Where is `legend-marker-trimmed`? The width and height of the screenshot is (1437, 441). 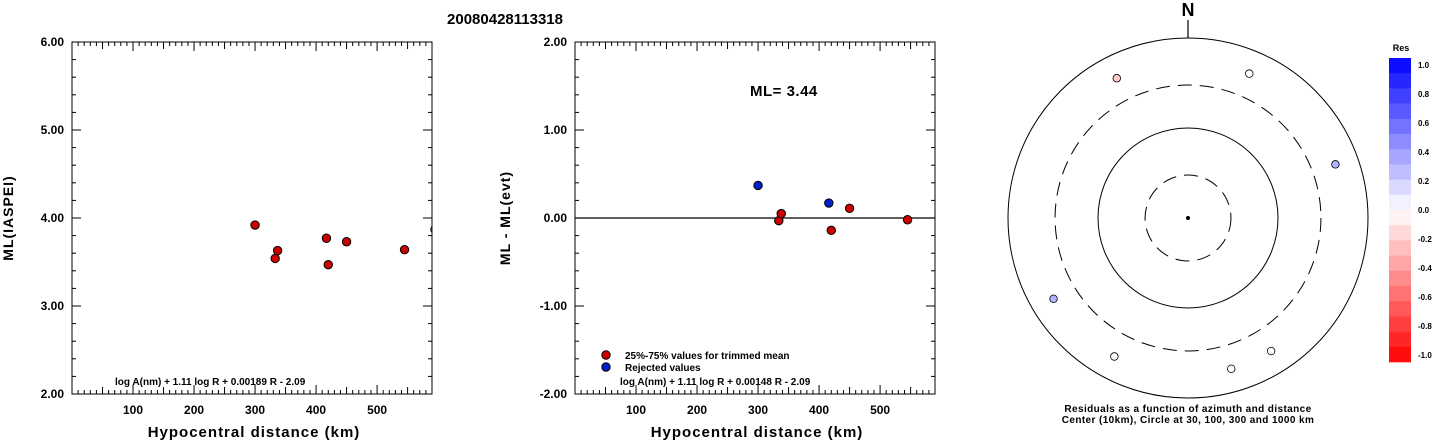
legend-marker-trimmed is located at coordinates (606, 355).